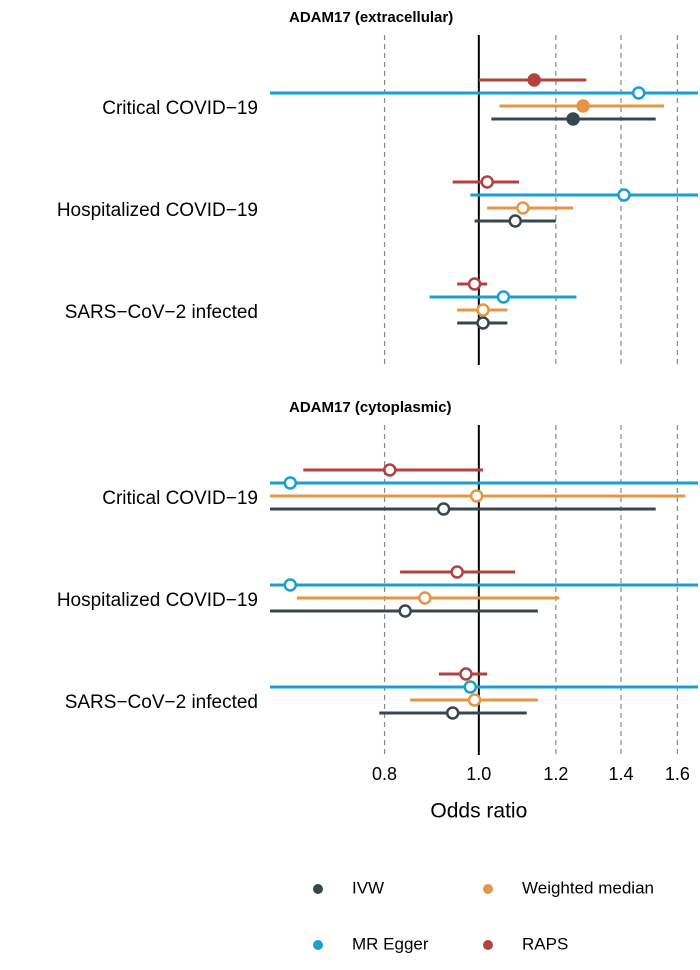  What do you see at coordinates (588, 887) in the screenshot?
I see `legend-label: Weighted median` at bounding box center [588, 887].